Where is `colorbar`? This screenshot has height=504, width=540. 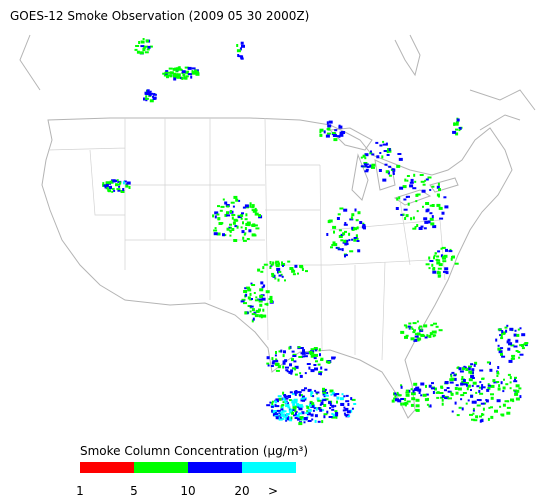
colorbar is located at coordinates (188, 467).